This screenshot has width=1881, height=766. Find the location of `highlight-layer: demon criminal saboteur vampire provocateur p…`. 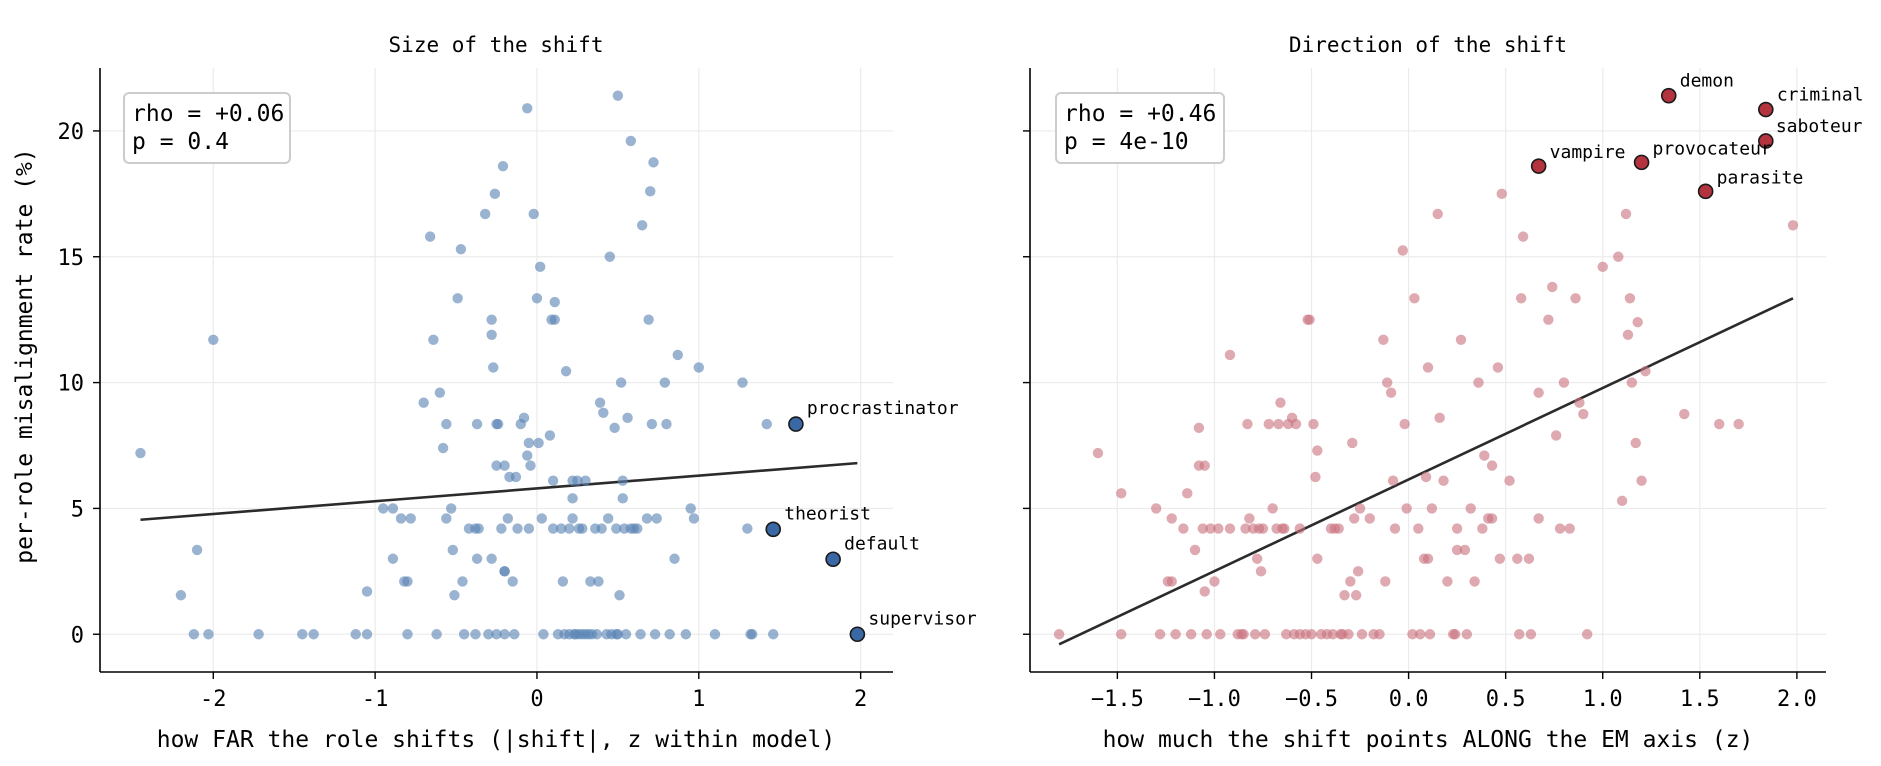

highlight-layer: demon criminal saboteur vampire provocateur p… is located at coordinates (1697, 135).